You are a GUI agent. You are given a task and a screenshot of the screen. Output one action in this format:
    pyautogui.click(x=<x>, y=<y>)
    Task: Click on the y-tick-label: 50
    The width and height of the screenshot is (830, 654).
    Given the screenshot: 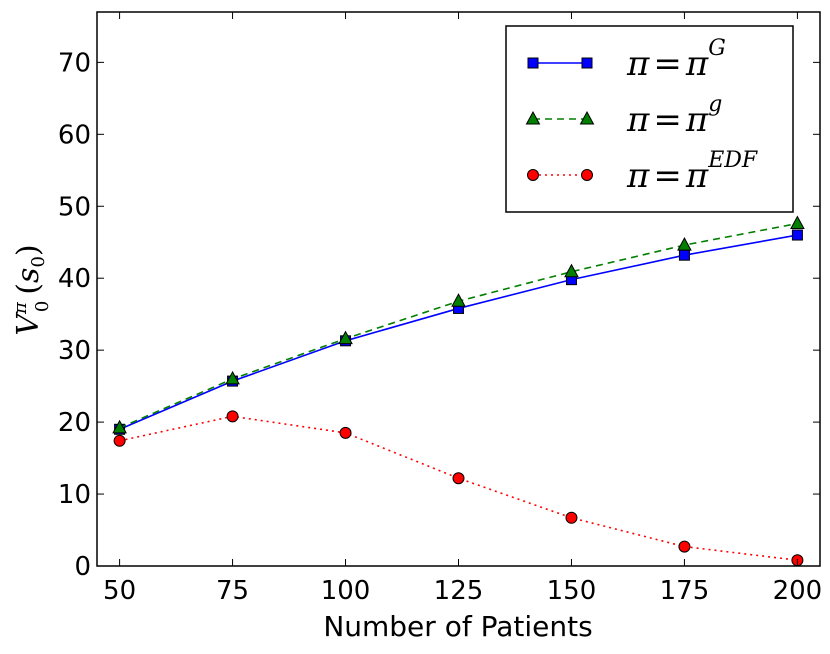 What is the action you would take?
    pyautogui.click(x=74, y=207)
    